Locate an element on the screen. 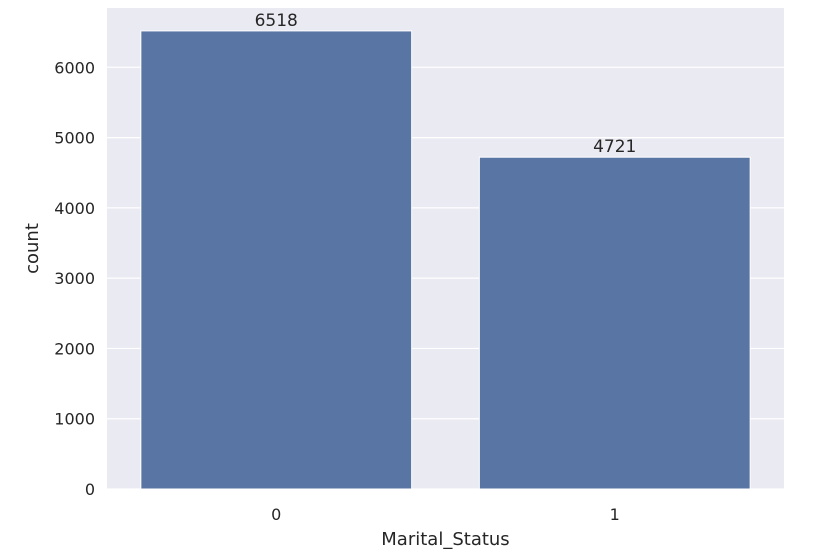  x-tick-label: 1 is located at coordinates (615, 514).